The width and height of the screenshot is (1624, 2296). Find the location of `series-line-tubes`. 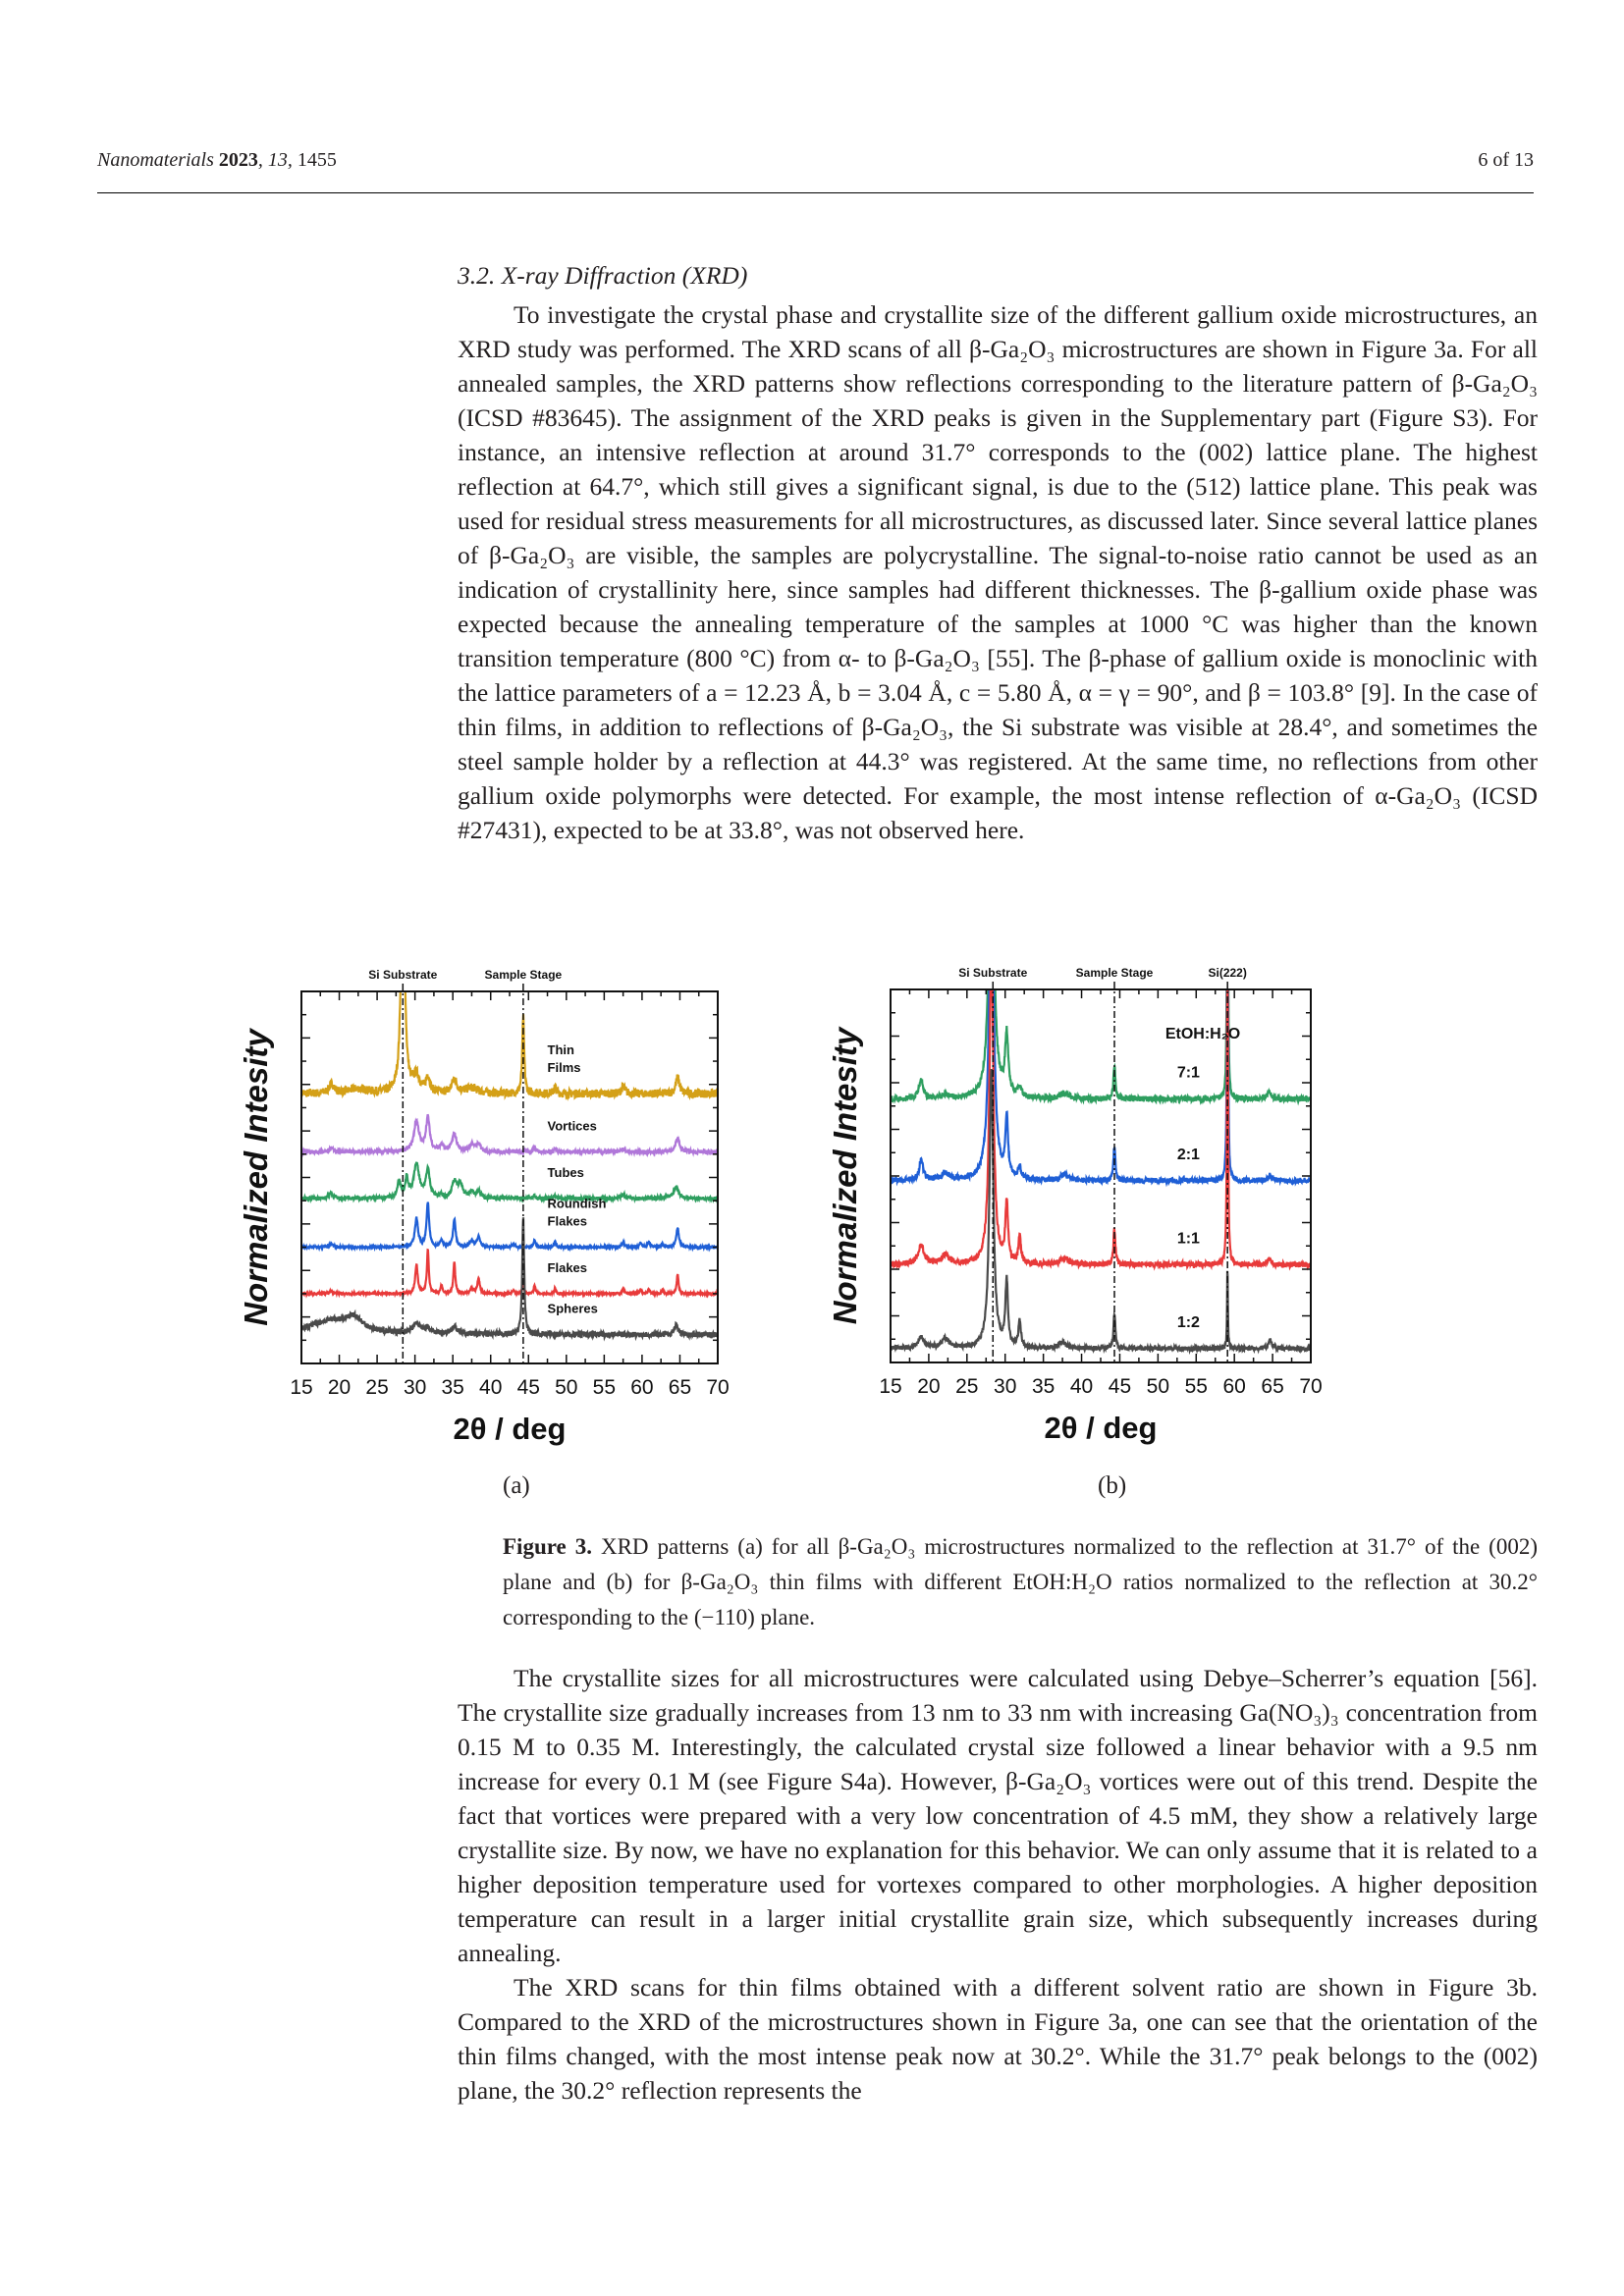

series-line-tubes is located at coordinates (509, 1182).